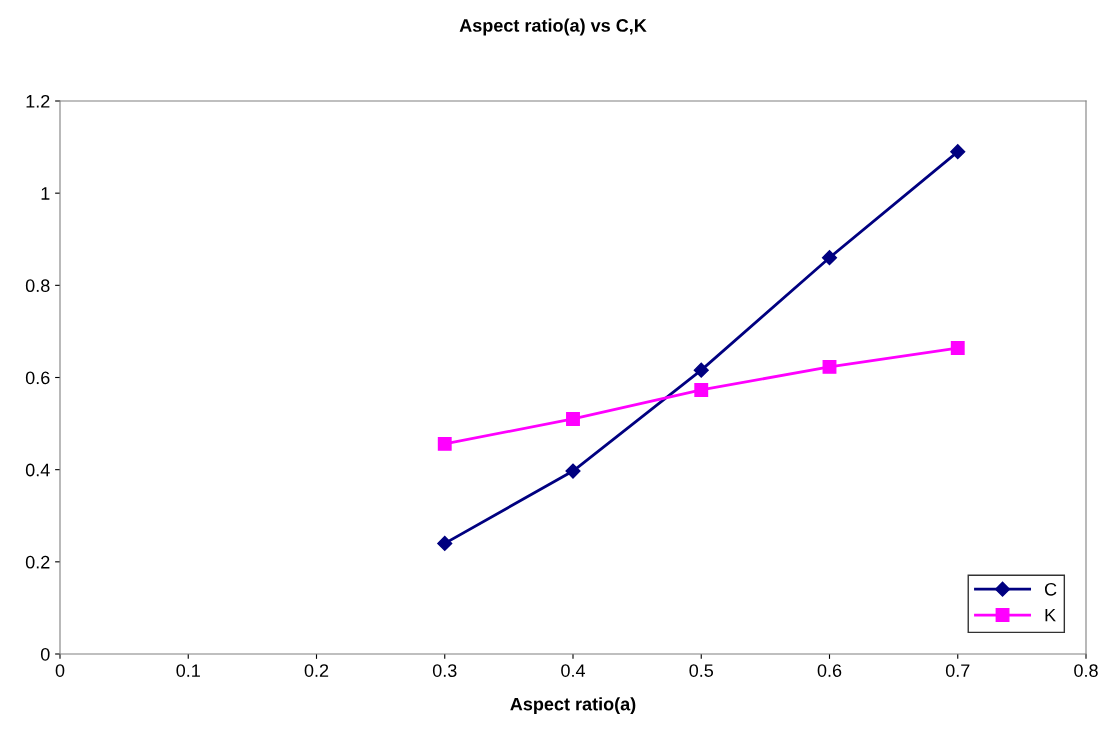  What do you see at coordinates (38, 101) in the screenshot?
I see `y-tick-label: 1.2` at bounding box center [38, 101].